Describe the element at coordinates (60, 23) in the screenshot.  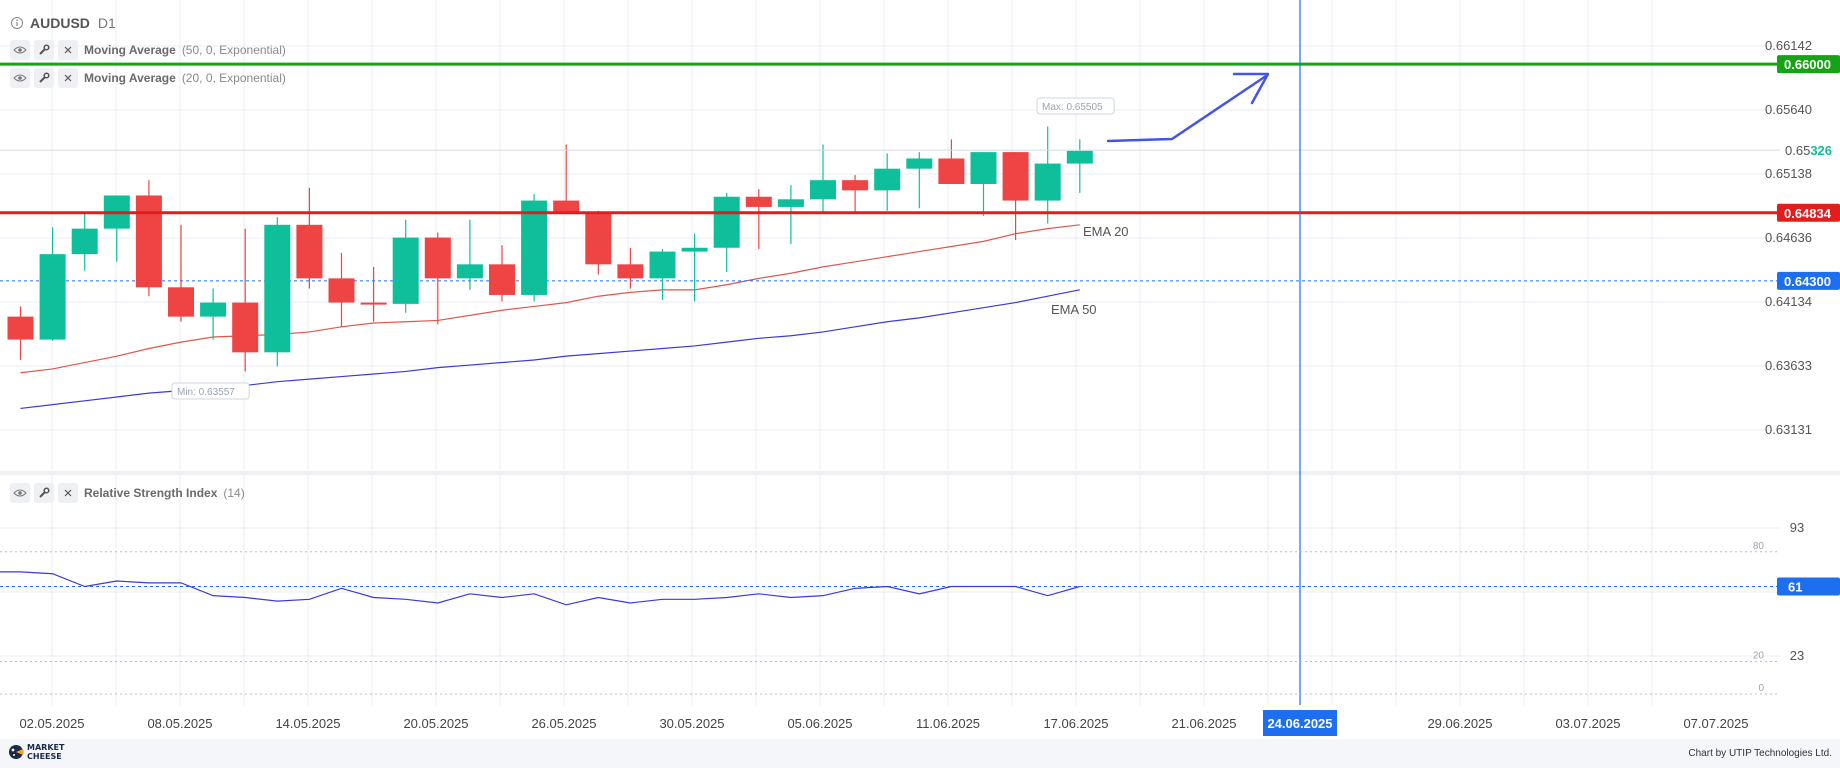
I see `symbol-name: AUDUSD` at that location.